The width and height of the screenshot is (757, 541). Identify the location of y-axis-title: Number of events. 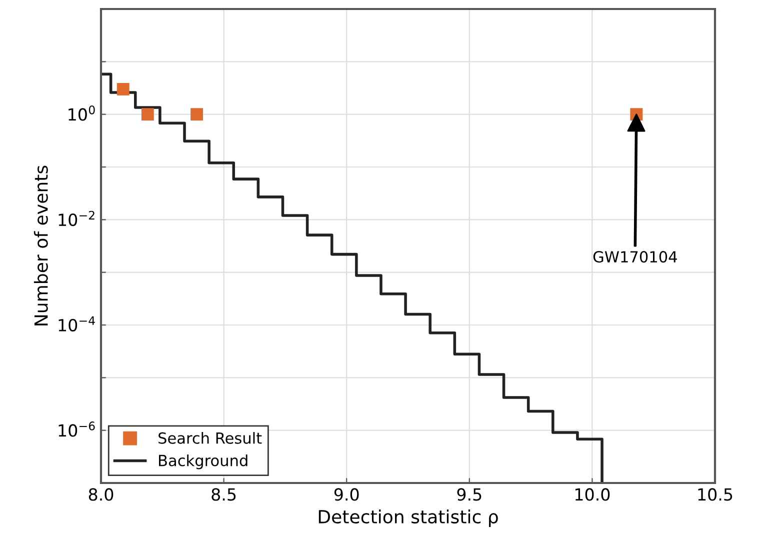
(41, 246).